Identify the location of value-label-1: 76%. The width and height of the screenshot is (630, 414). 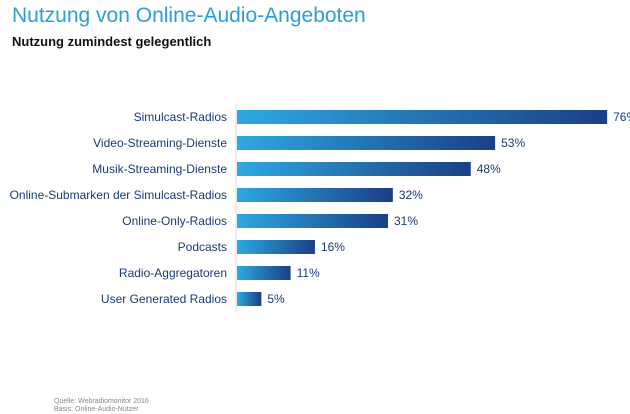
(621, 117).